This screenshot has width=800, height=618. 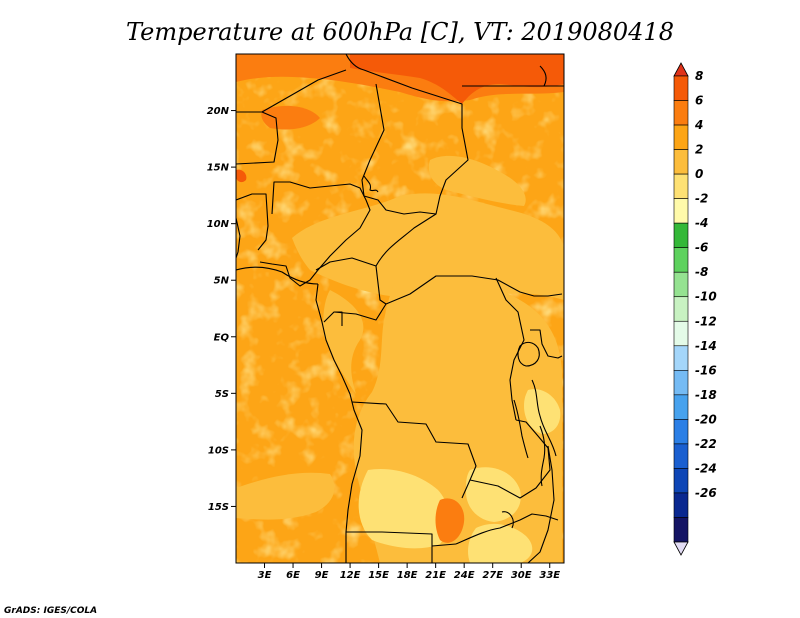 I want to click on colorbar-label: 6, so click(x=699, y=101).